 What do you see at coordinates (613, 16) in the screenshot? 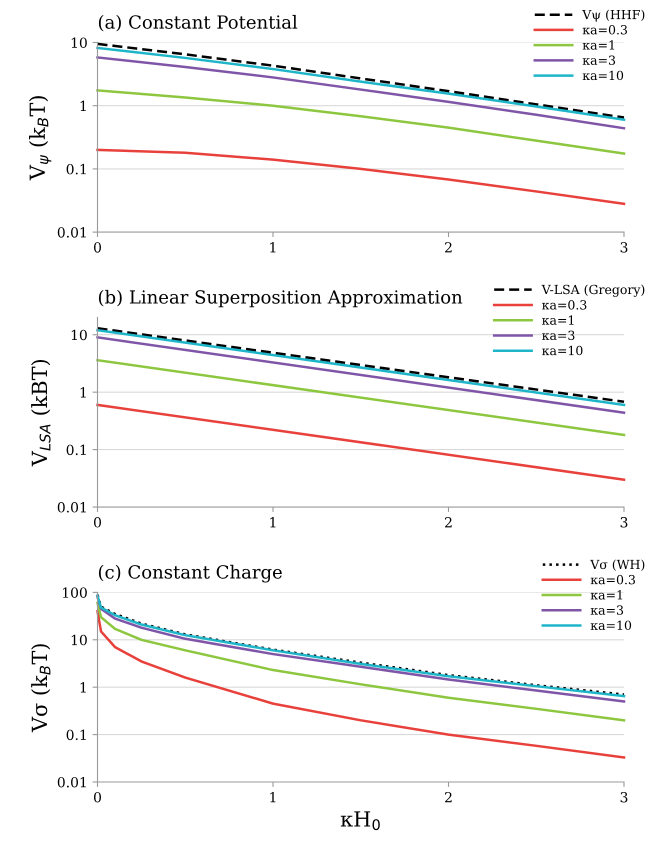
I see `legend-label: Vψ (HHF)` at bounding box center [613, 16].